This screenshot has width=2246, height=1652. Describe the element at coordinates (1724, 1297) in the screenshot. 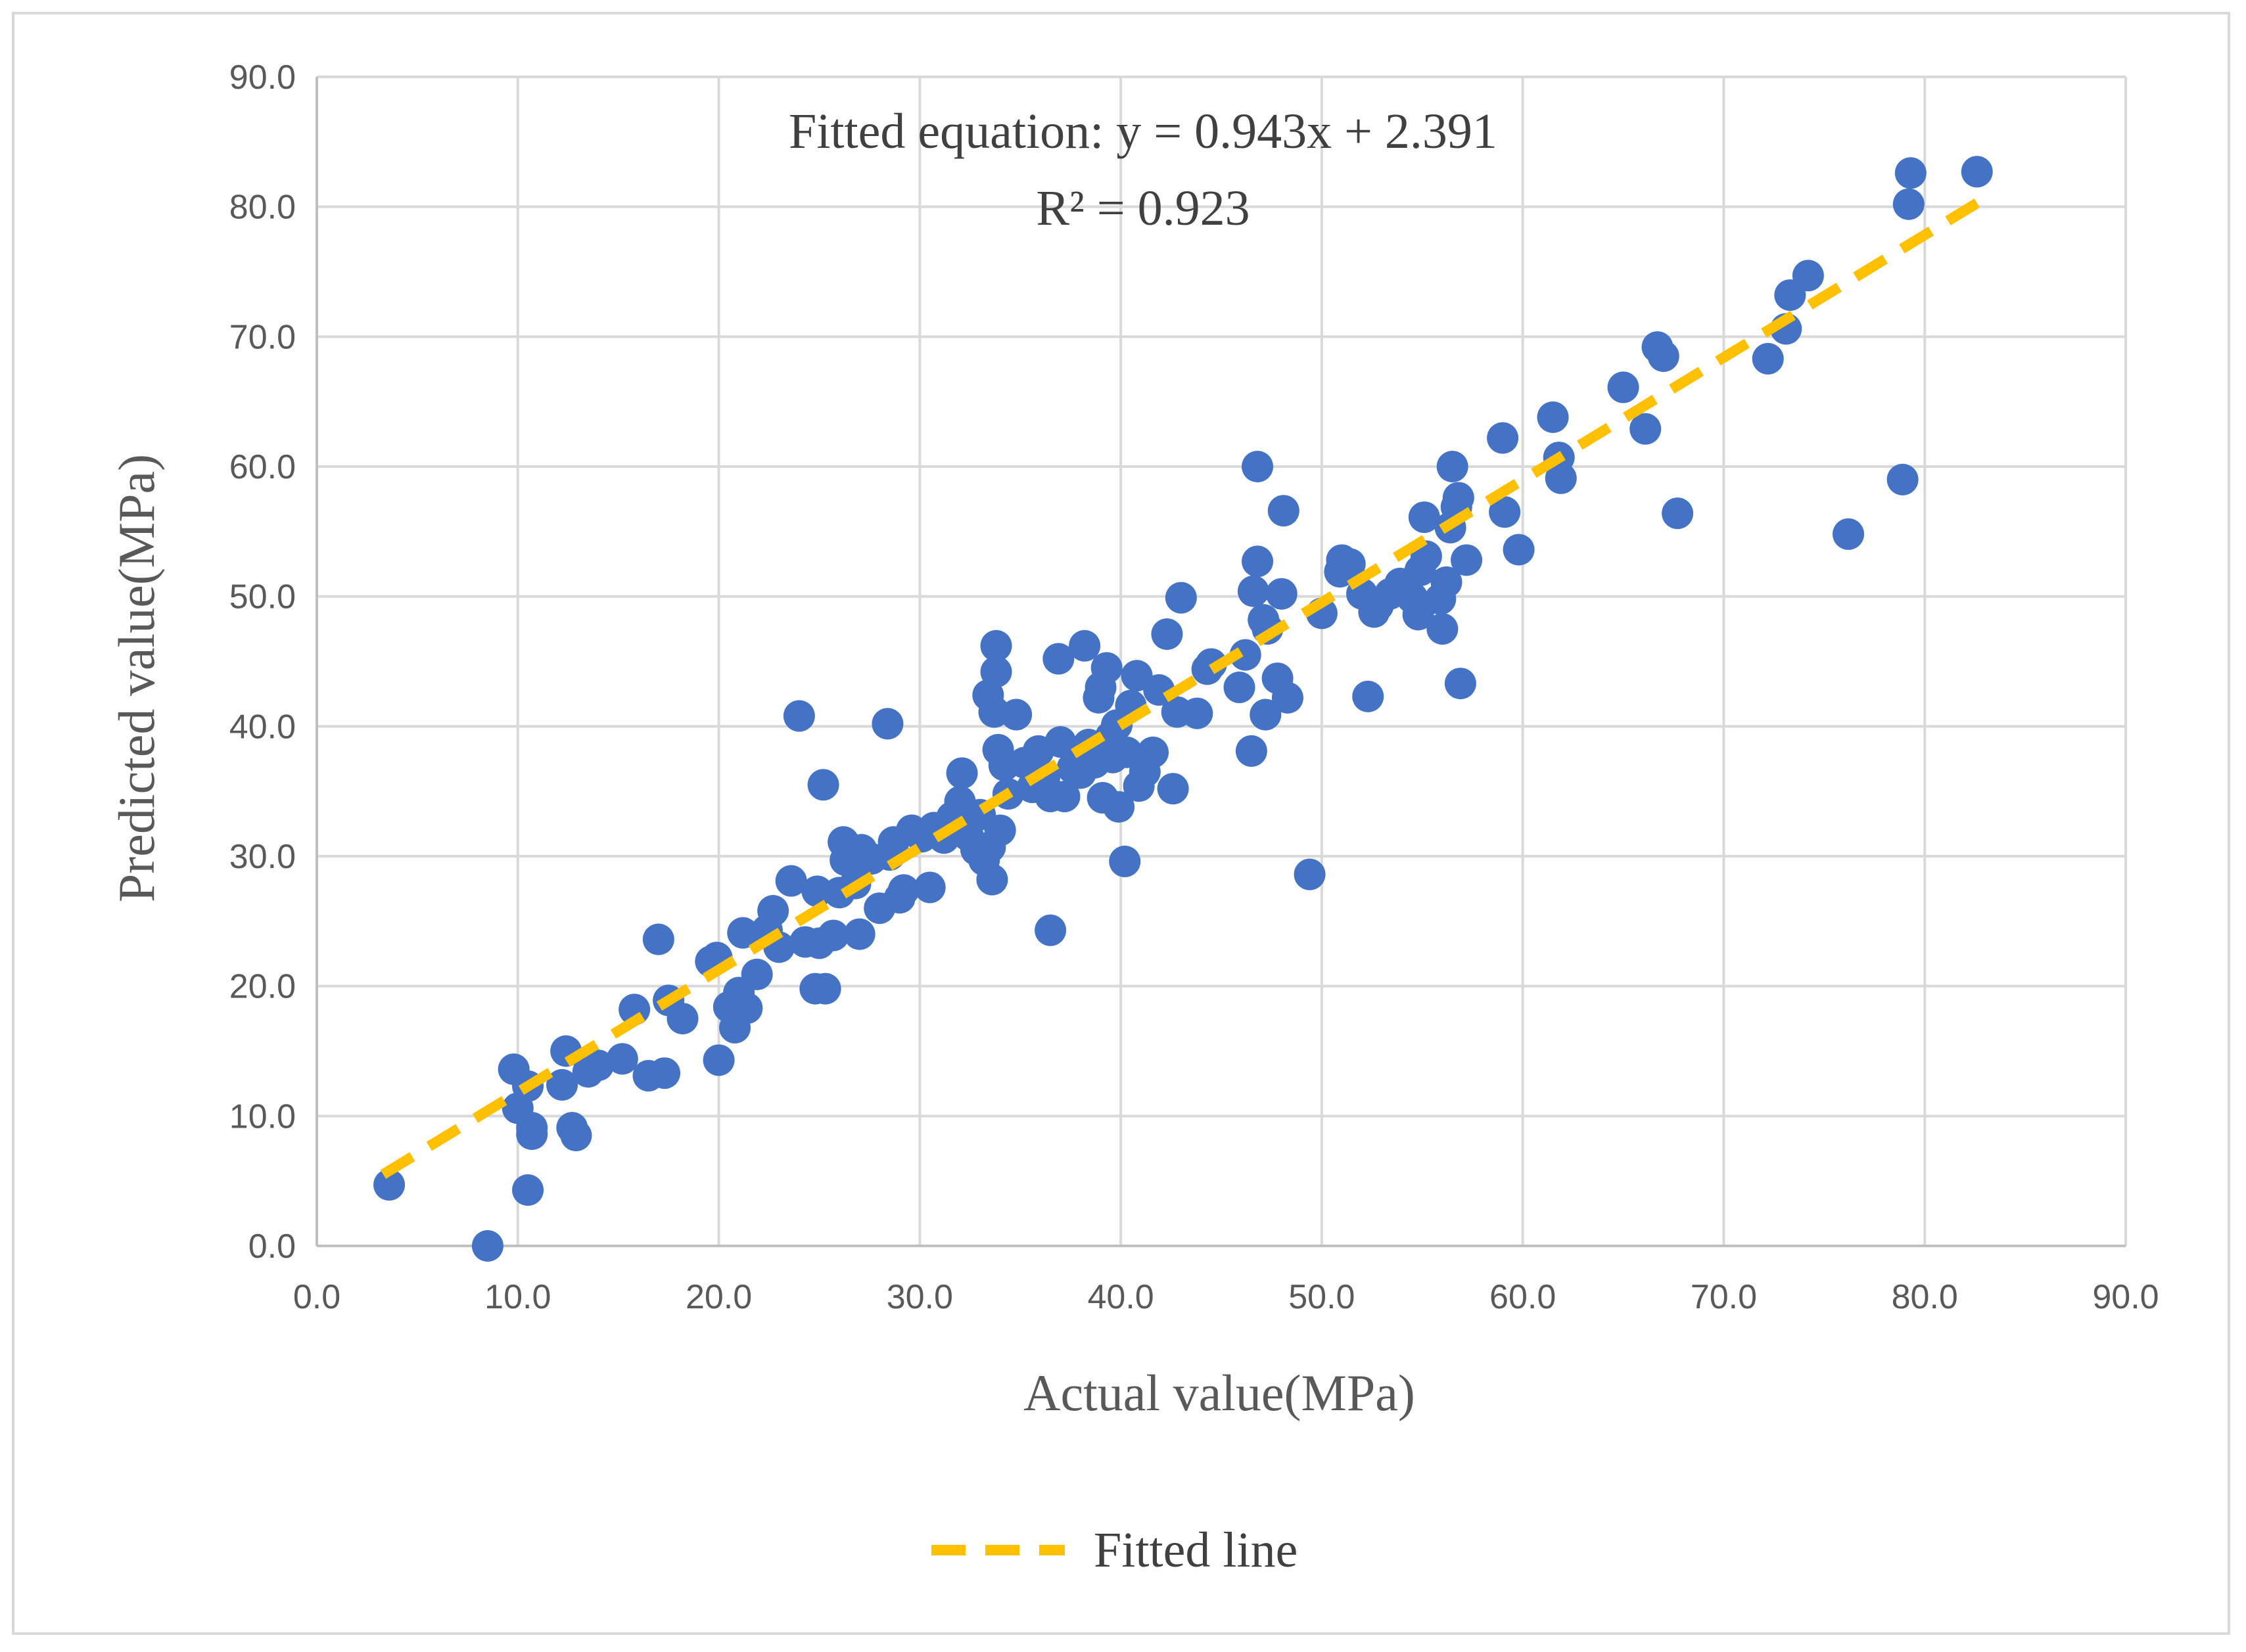

I see `x-tick-label: 70.0` at that location.